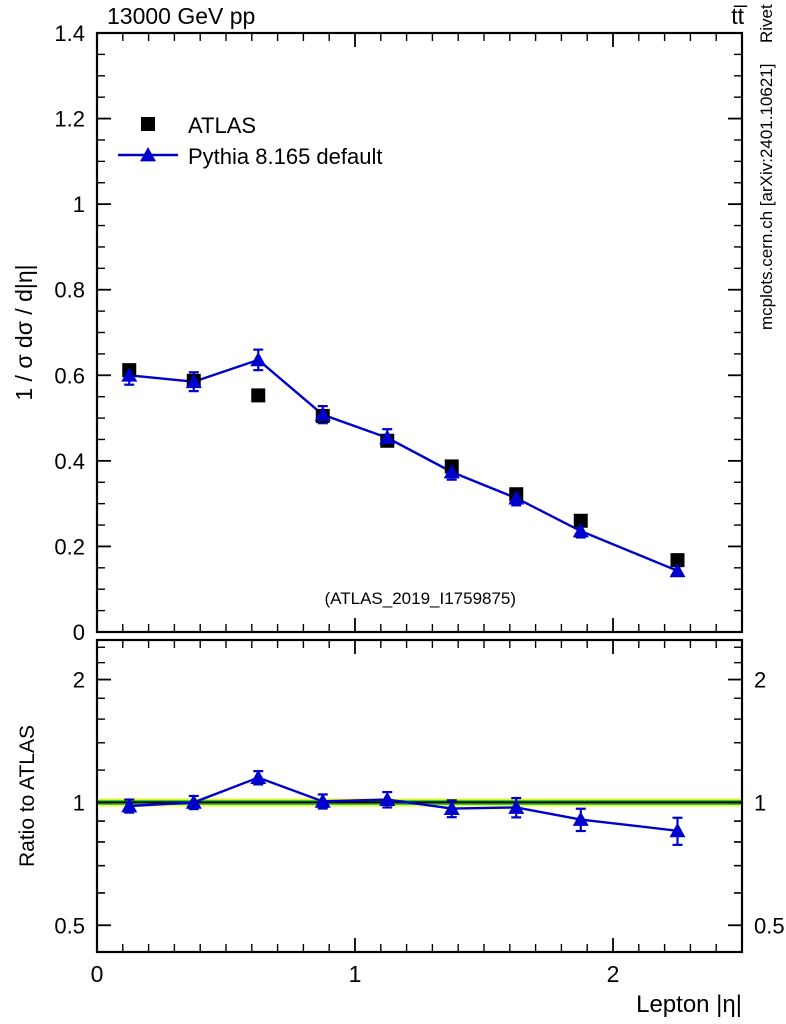 The height and width of the screenshot is (1024, 786). Describe the element at coordinates (760, 680) in the screenshot. I see `ratio-y-tick-label-right: 2` at that location.